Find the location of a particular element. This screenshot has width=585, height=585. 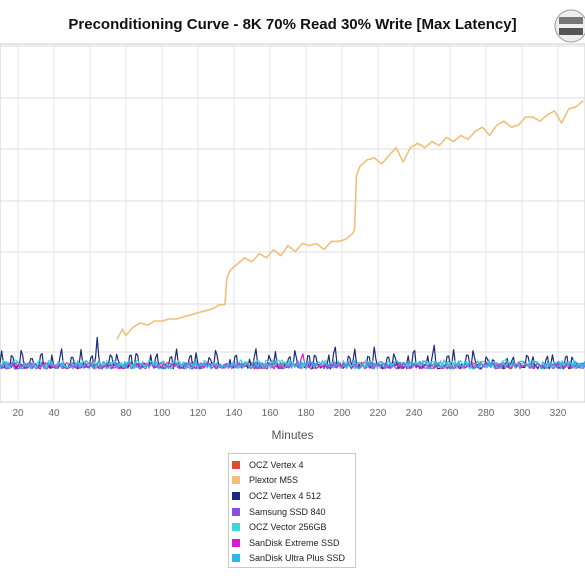

legend-item: OCZ Vertex 4 is located at coordinates (292, 465).